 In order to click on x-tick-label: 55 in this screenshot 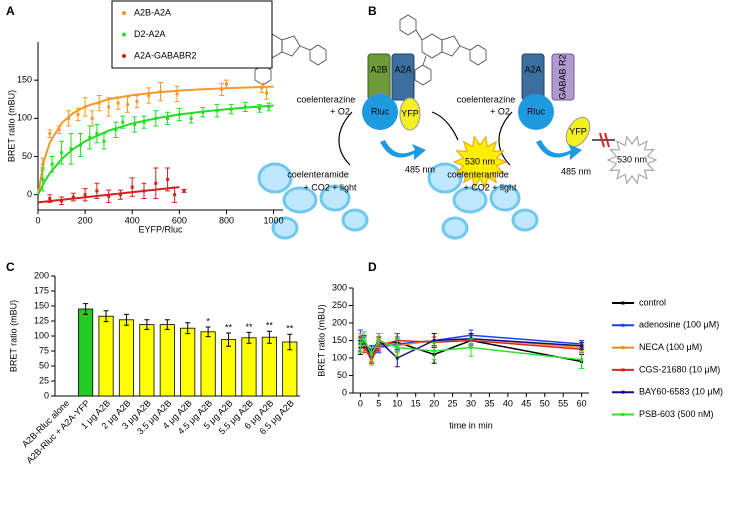, I will do `click(563, 403)`.